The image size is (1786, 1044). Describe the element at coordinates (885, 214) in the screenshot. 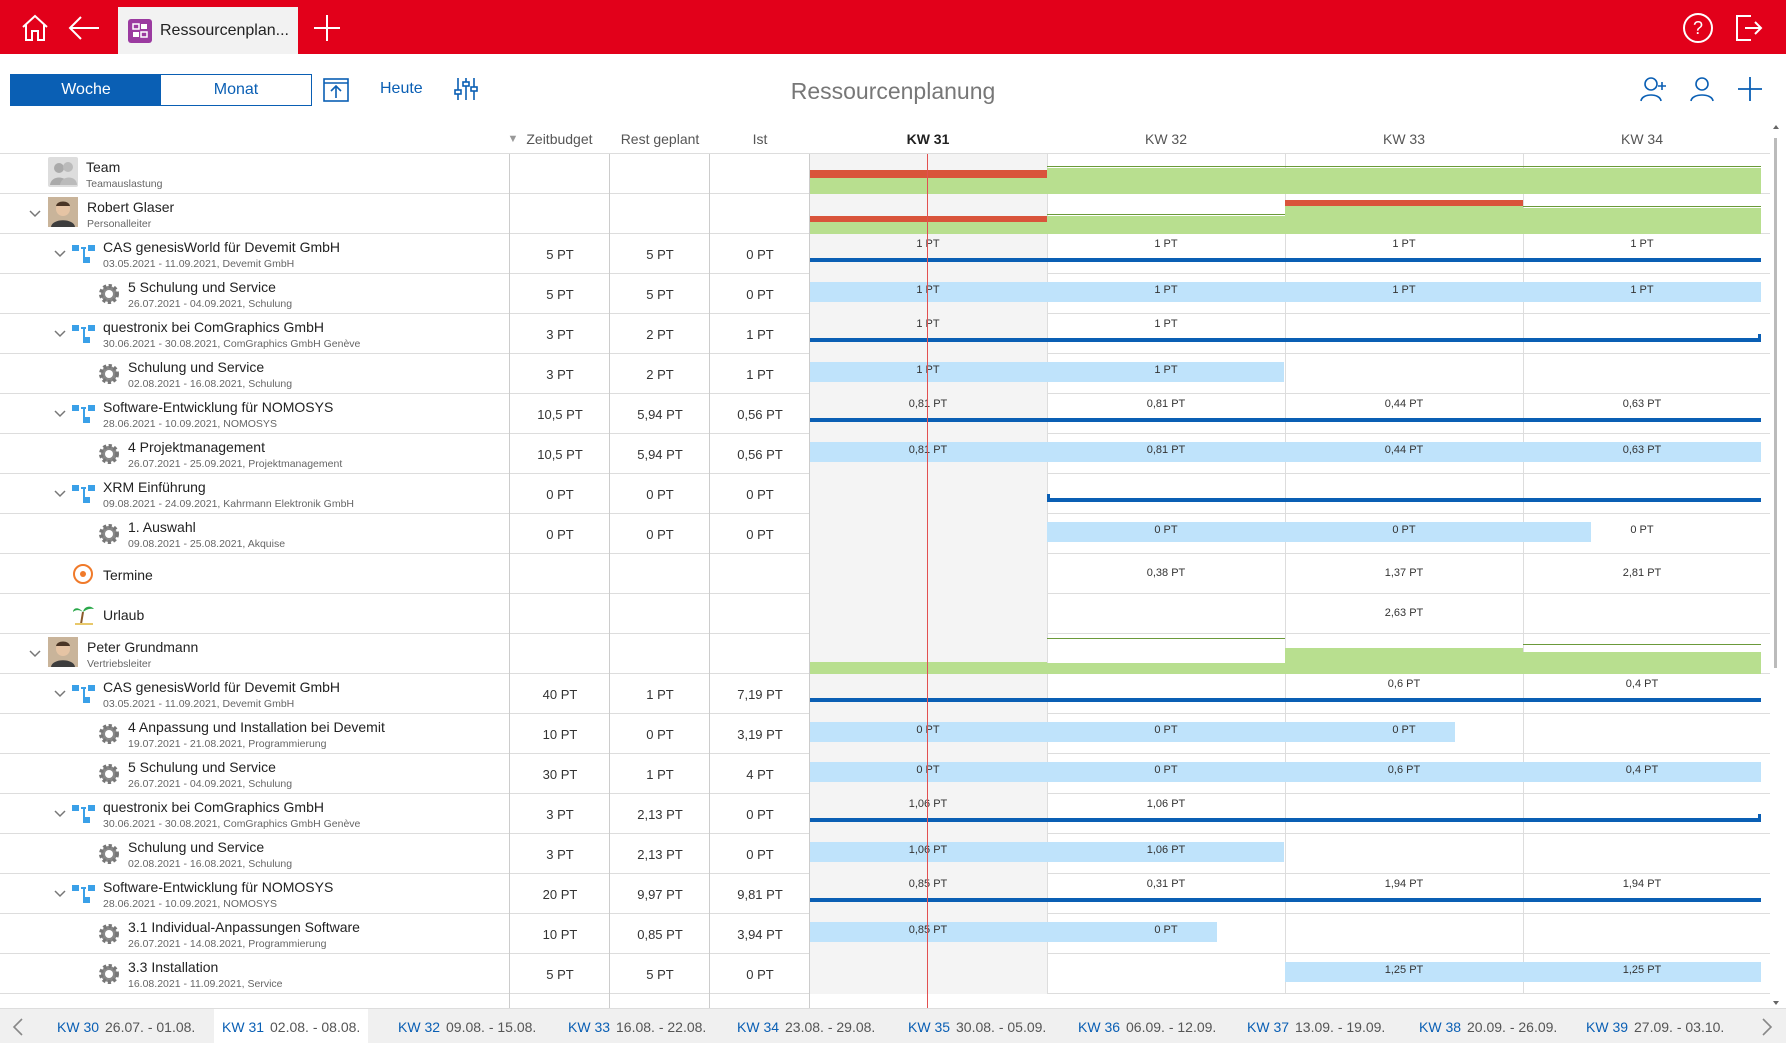

I see `table-row: Robert Glaser Personalleiter` at that location.